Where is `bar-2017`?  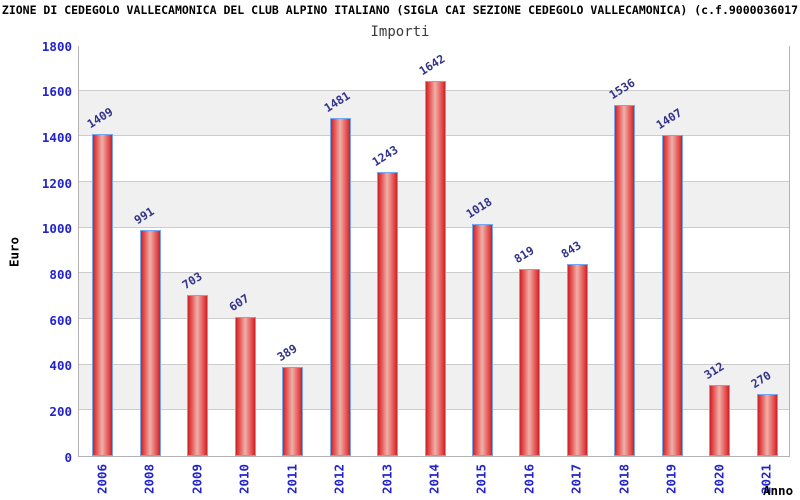 bar-2017 is located at coordinates (577, 359).